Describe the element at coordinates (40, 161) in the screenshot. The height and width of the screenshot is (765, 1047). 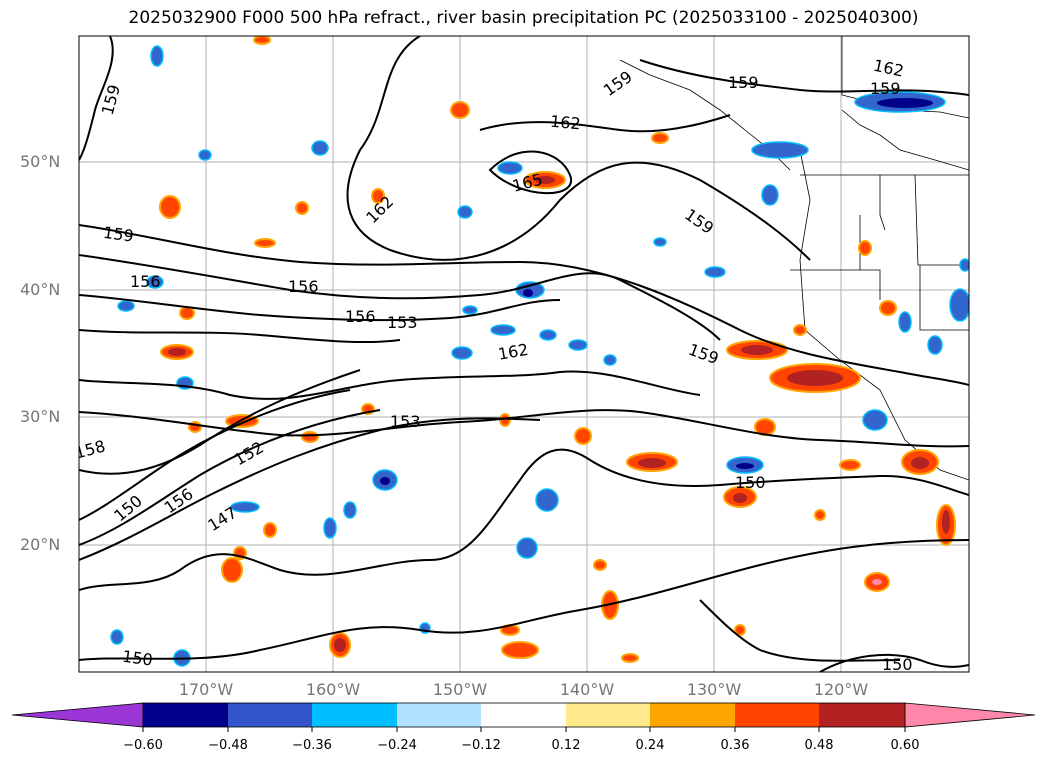
I see `lat-label-50n: 50°N` at that location.